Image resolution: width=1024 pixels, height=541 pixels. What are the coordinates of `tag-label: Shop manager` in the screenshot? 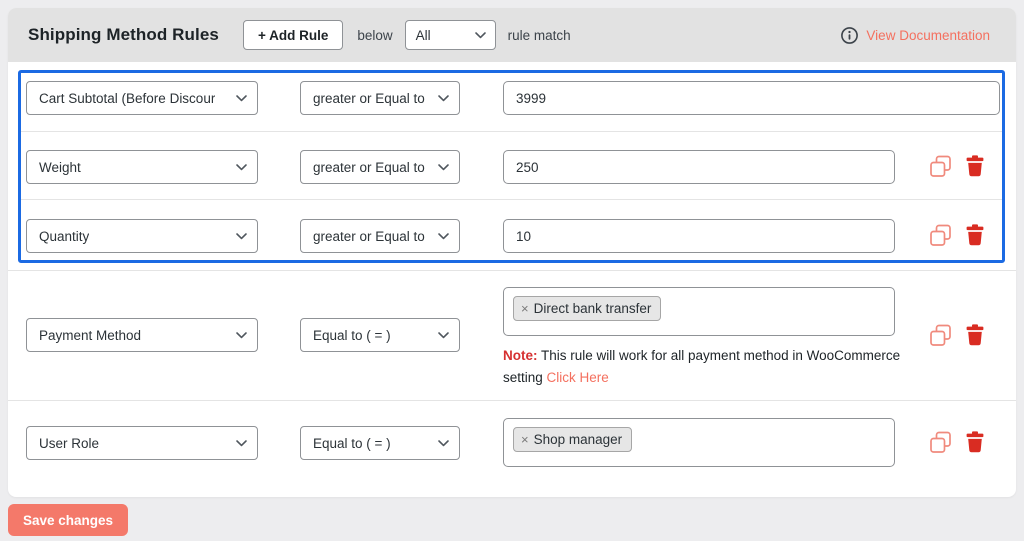 It's located at (578, 439).